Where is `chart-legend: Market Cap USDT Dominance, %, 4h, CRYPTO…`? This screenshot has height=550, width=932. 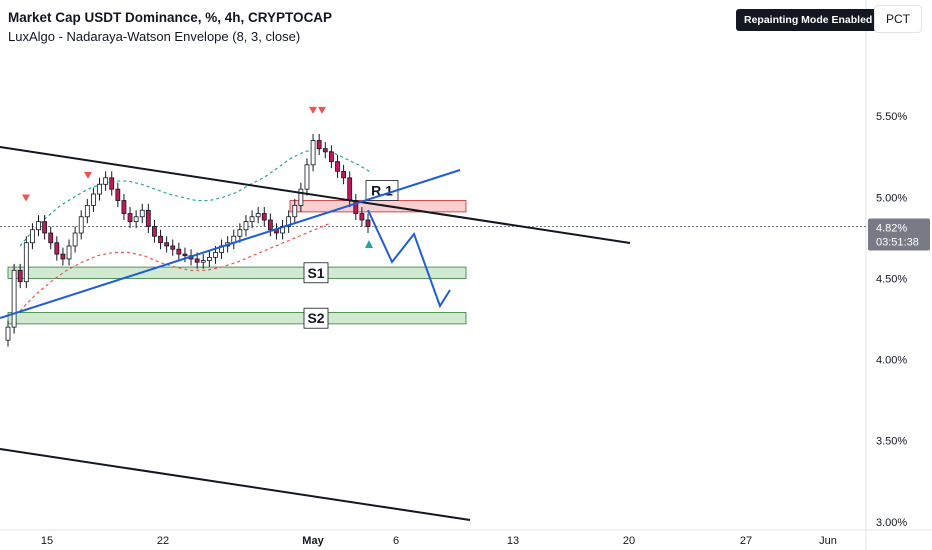
chart-legend: Market Cap USDT Dominance, %, 4h, CRYPTO… is located at coordinates (170, 27).